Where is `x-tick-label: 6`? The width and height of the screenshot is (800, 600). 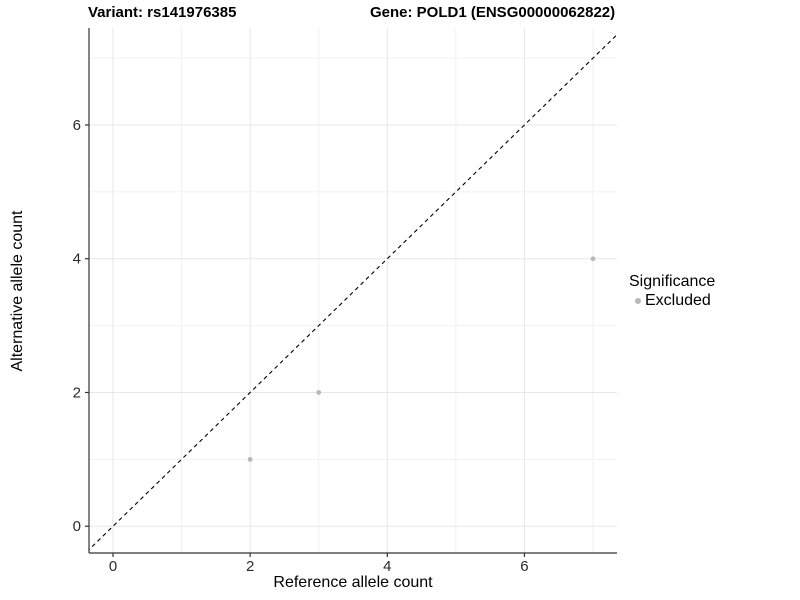 x-tick-label: 6 is located at coordinates (524, 566).